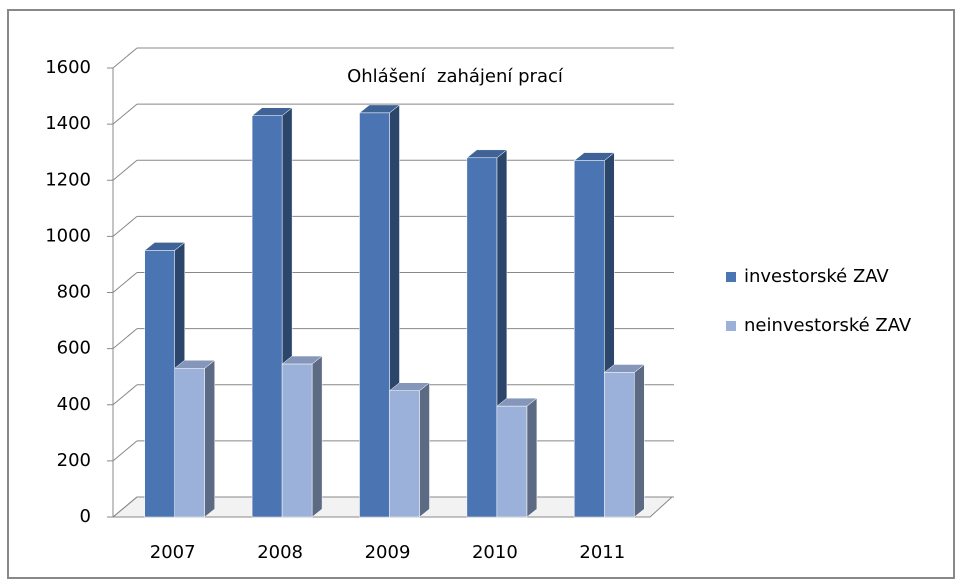 This screenshot has width=960, height=585. I want to click on x-tick-label: 2009, so click(388, 552).